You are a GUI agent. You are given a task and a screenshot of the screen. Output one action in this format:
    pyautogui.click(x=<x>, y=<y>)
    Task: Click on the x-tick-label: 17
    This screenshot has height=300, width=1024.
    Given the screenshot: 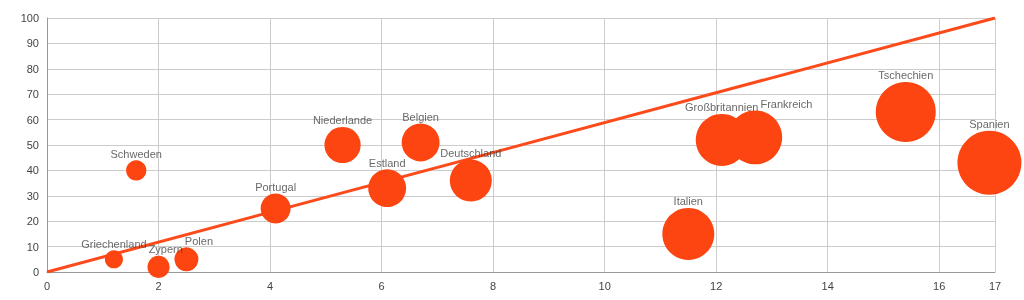 What is the action you would take?
    pyautogui.click(x=995, y=285)
    